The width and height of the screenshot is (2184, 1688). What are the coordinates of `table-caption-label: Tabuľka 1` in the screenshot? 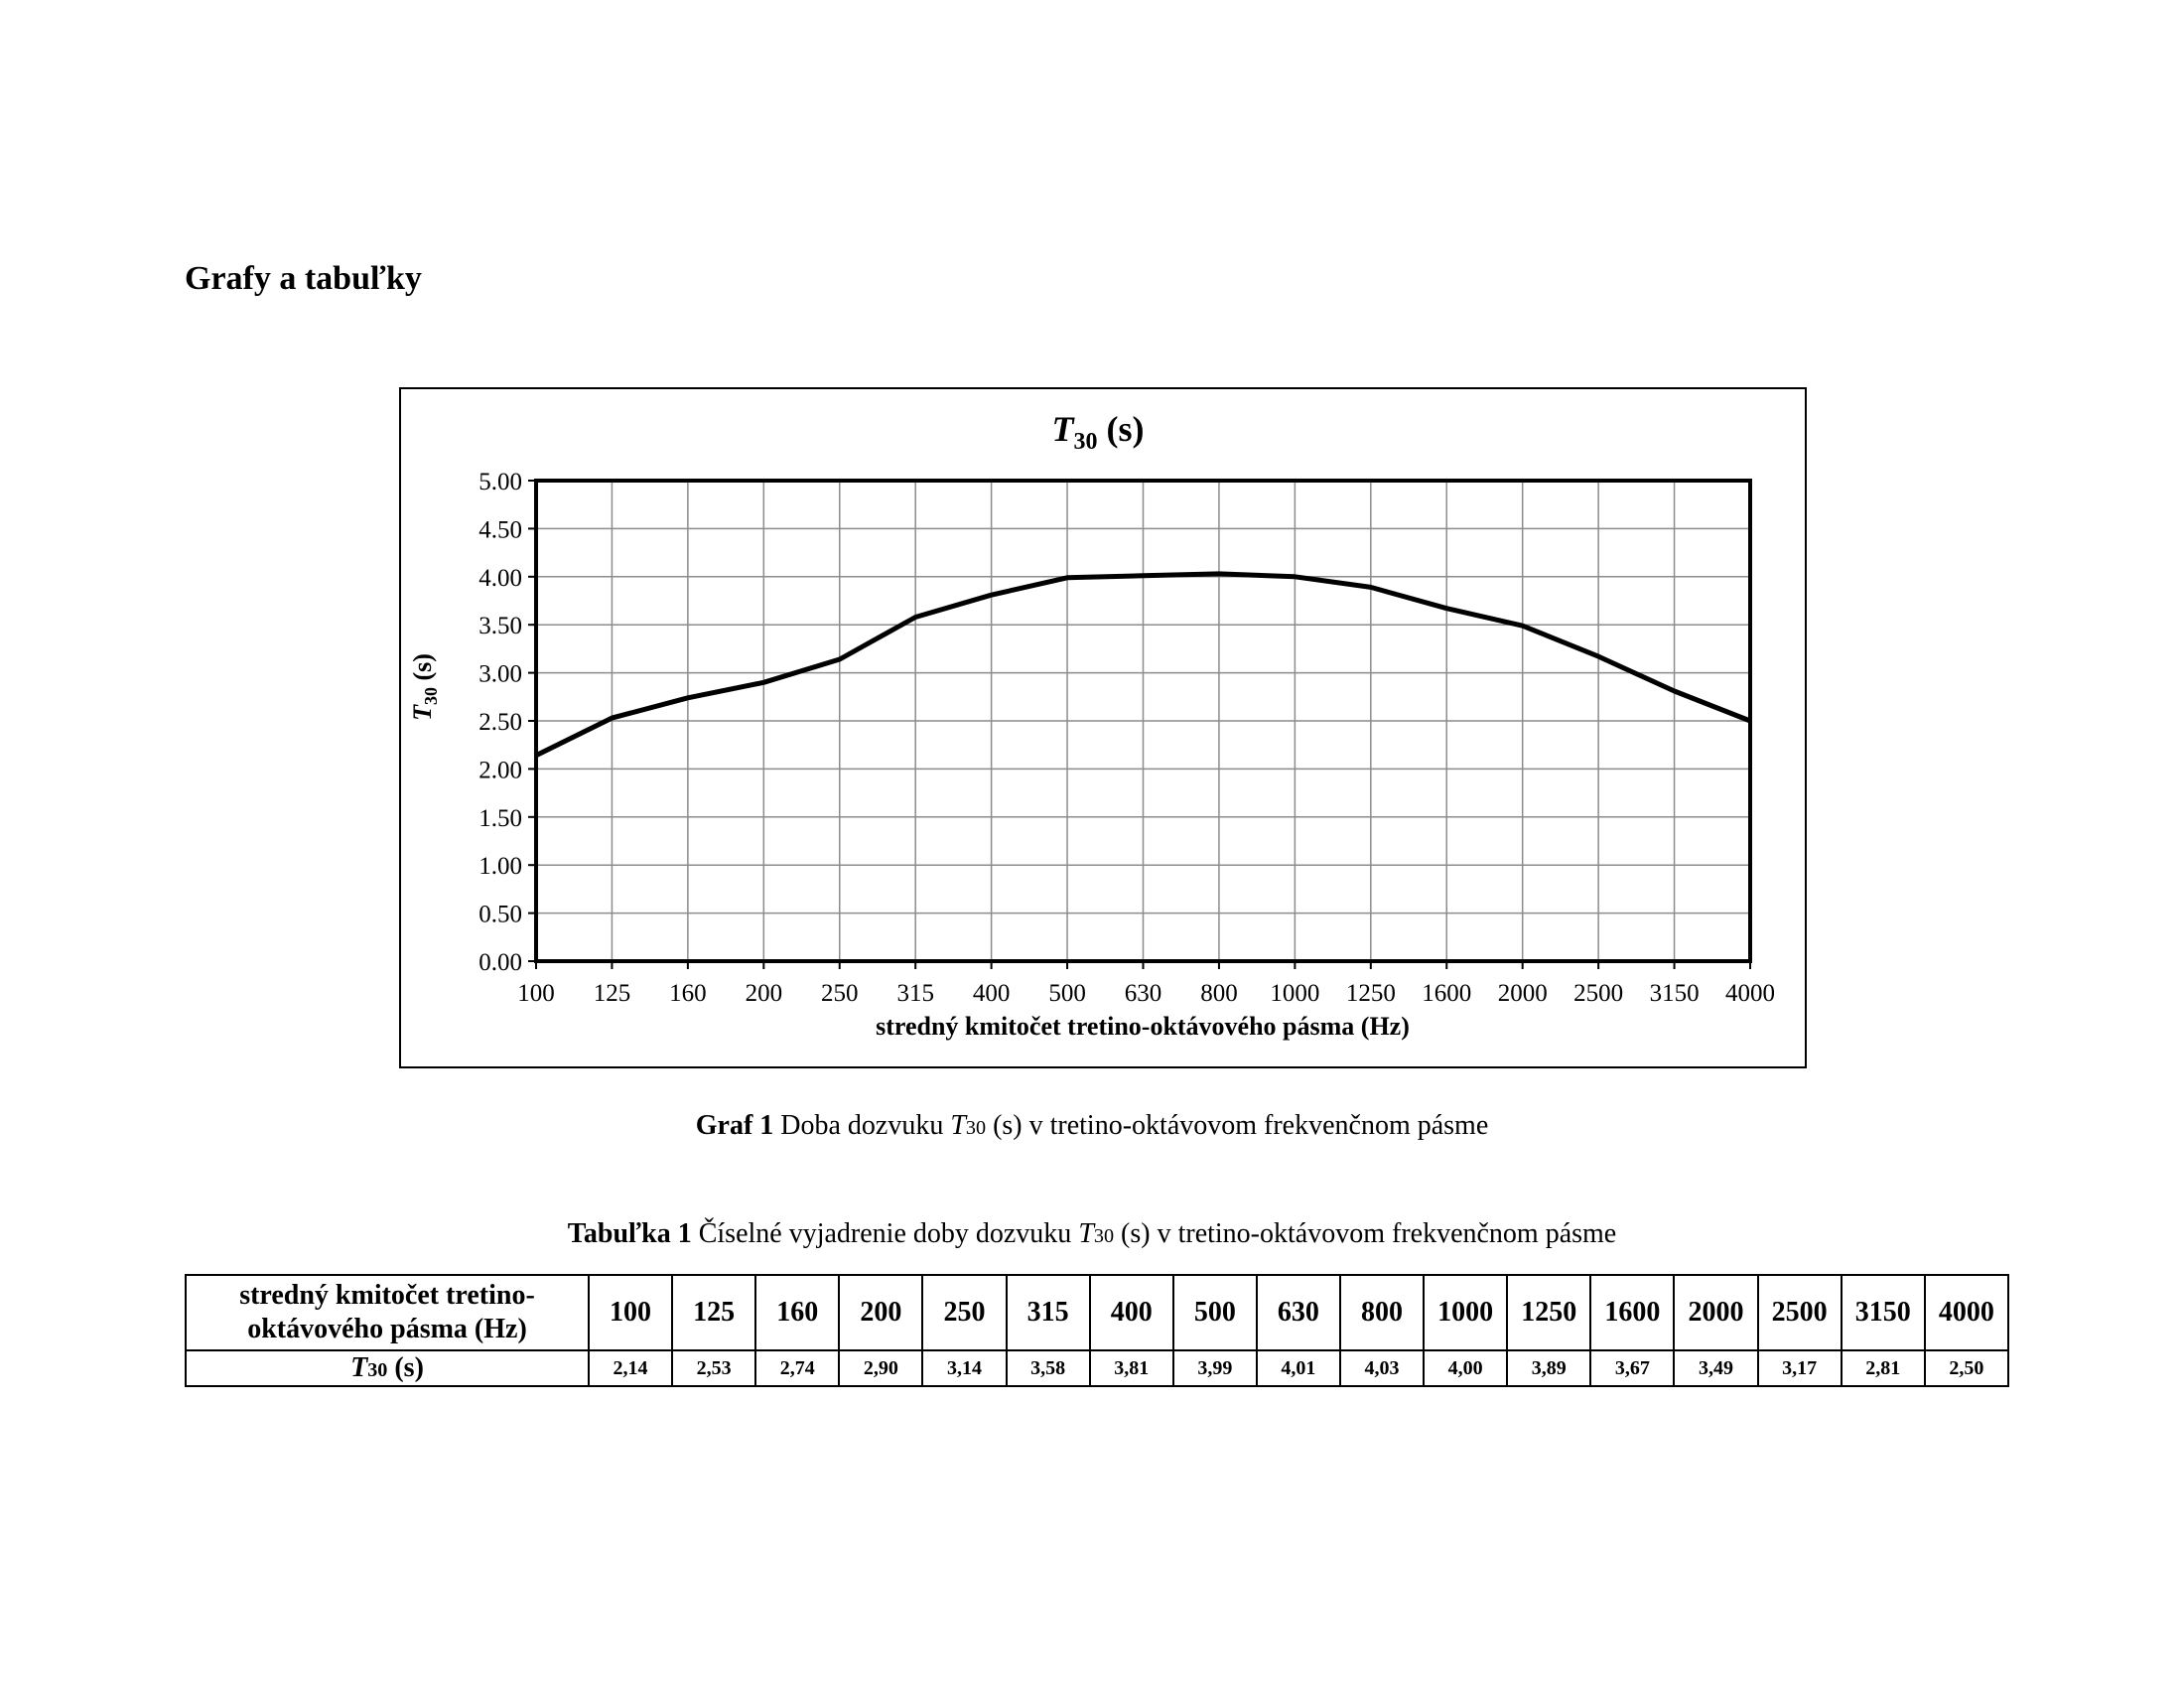 It's located at (629, 1233).